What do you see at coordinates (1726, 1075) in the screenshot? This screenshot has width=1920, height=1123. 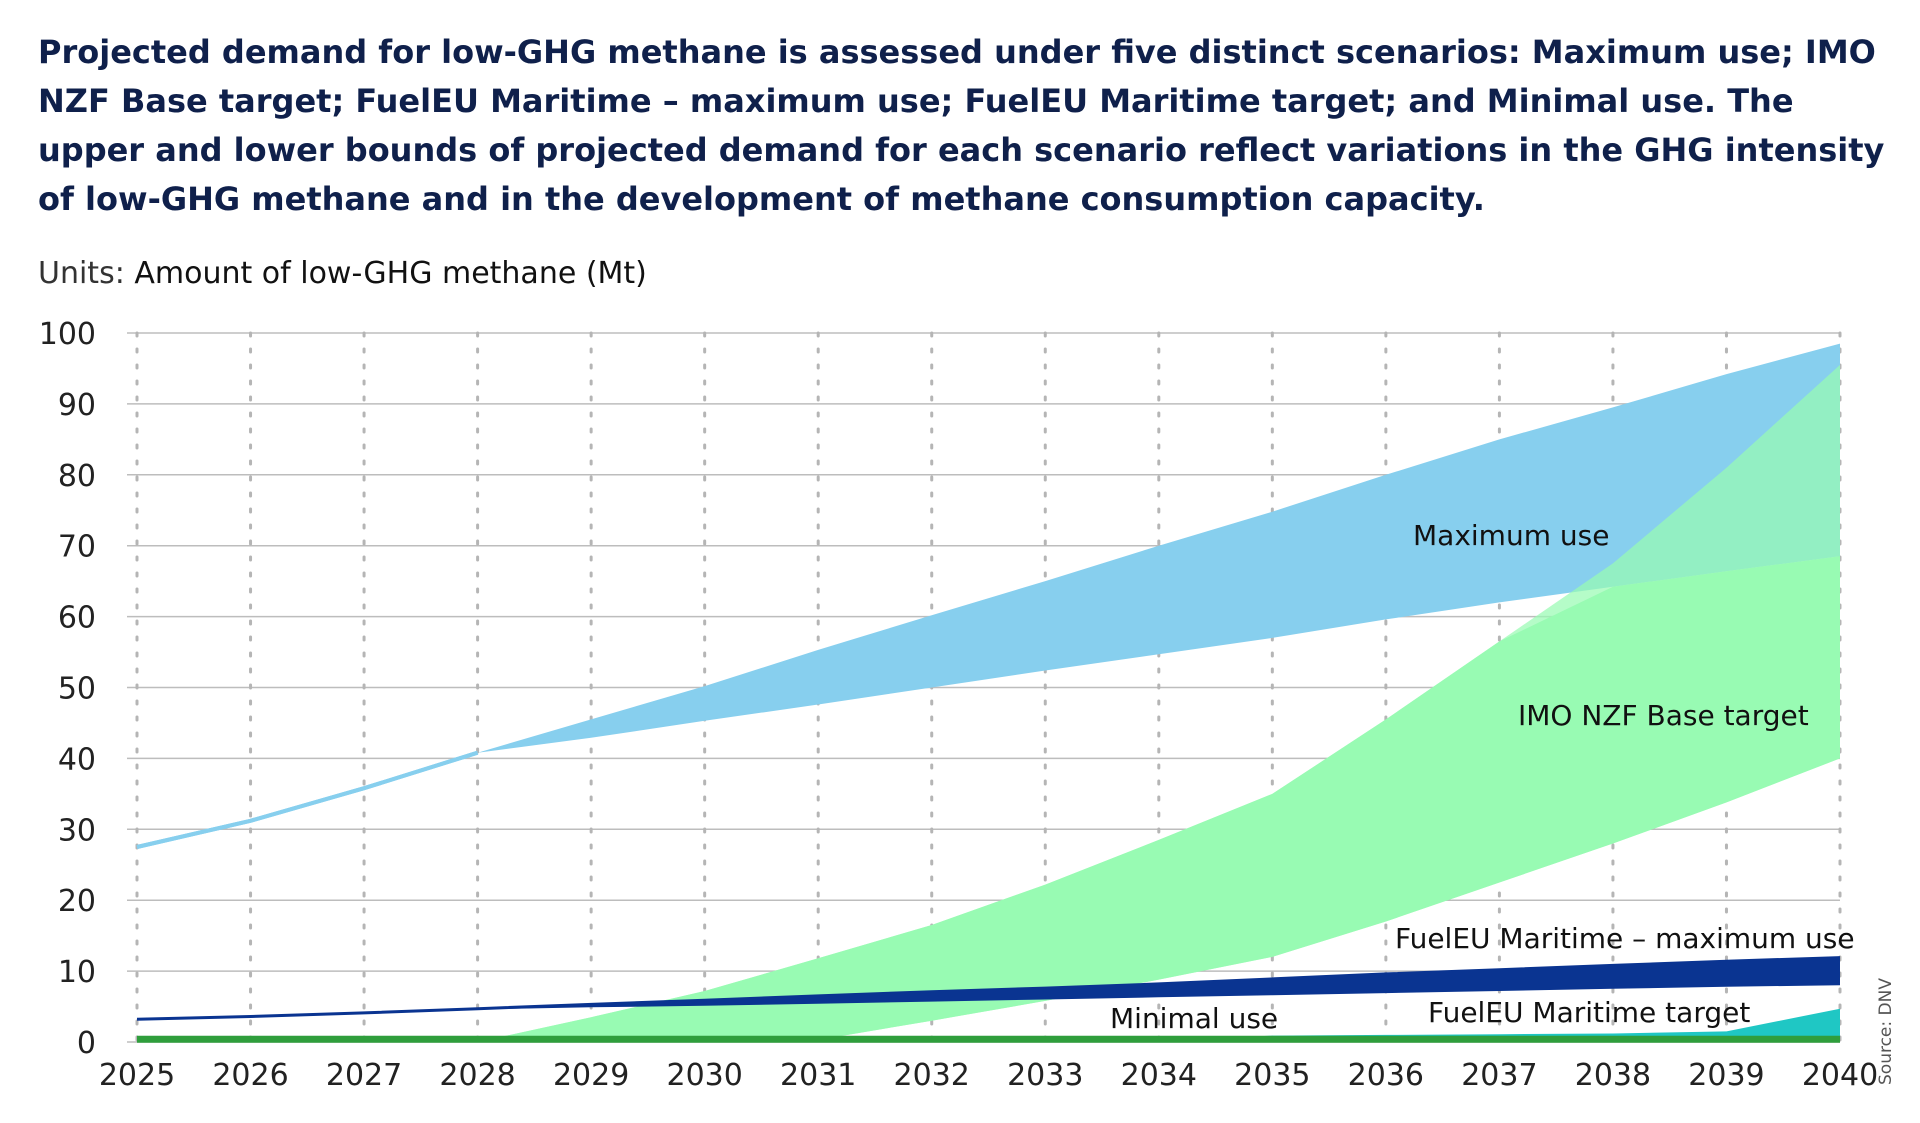 I see `x-tick-label: 2039` at bounding box center [1726, 1075].